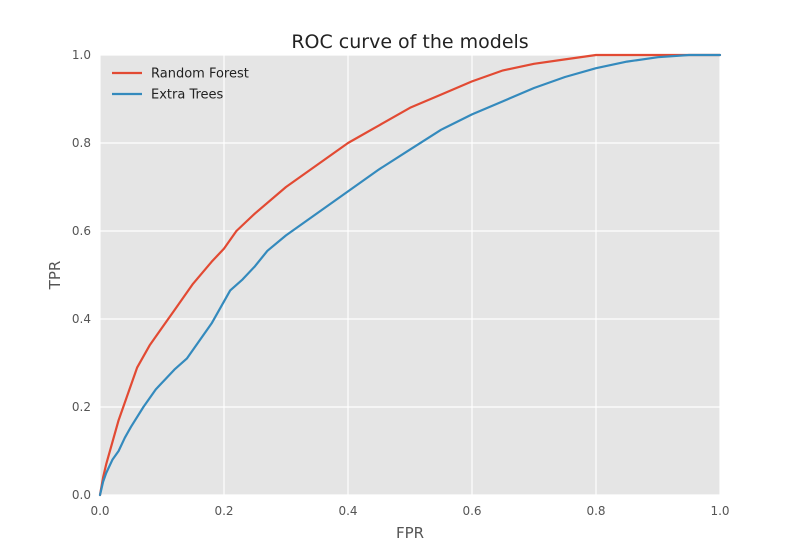 This screenshot has height=550, width=800. What do you see at coordinates (187, 95) in the screenshot?
I see `legend-label-extra-trees: Extra Trees` at bounding box center [187, 95].